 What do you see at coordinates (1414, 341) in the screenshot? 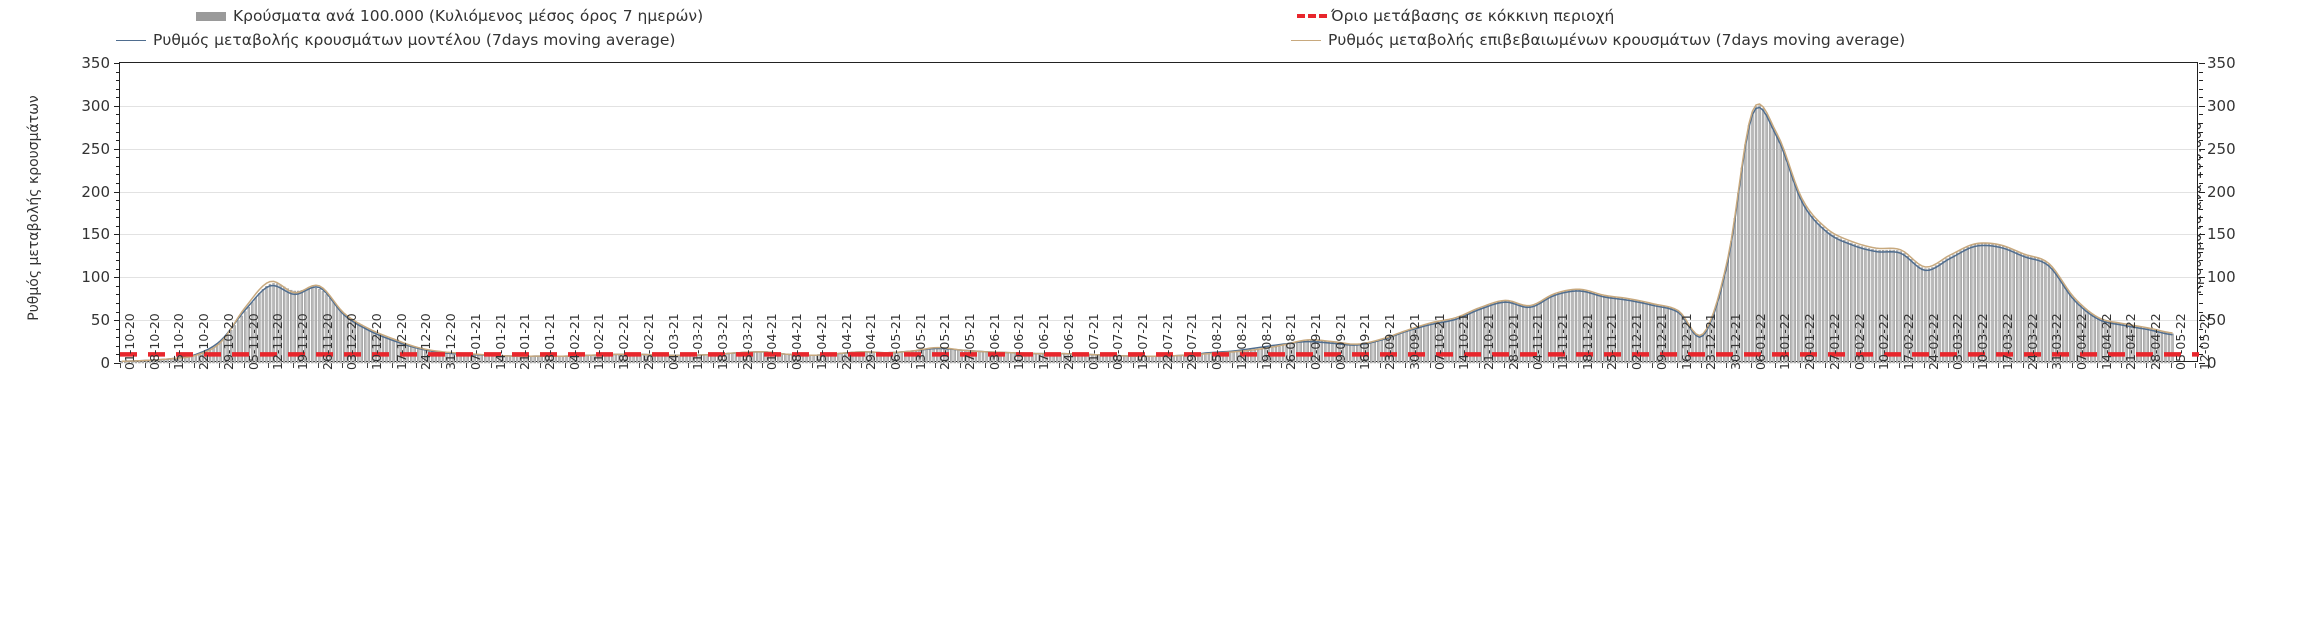
I see `x-axis-tick-label: 30-09-21` at bounding box center [1414, 341].